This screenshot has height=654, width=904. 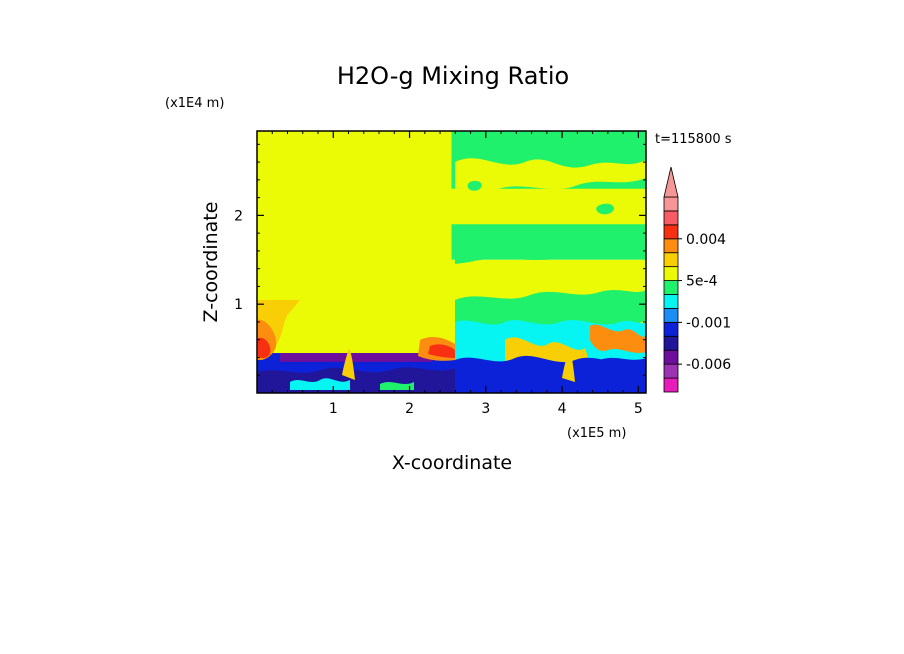 What do you see at coordinates (702, 282) in the screenshot?
I see `colorbar-label: 5e-4` at bounding box center [702, 282].